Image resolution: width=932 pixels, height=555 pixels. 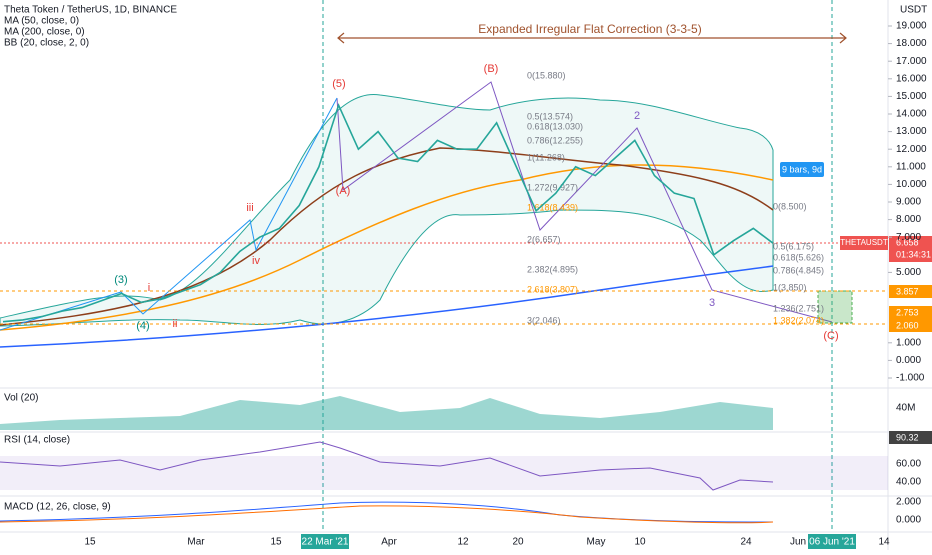 What do you see at coordinates (913, 254) in the screenshot?
I see `countdown: 01:34:31` at bounding box center [913, 254].